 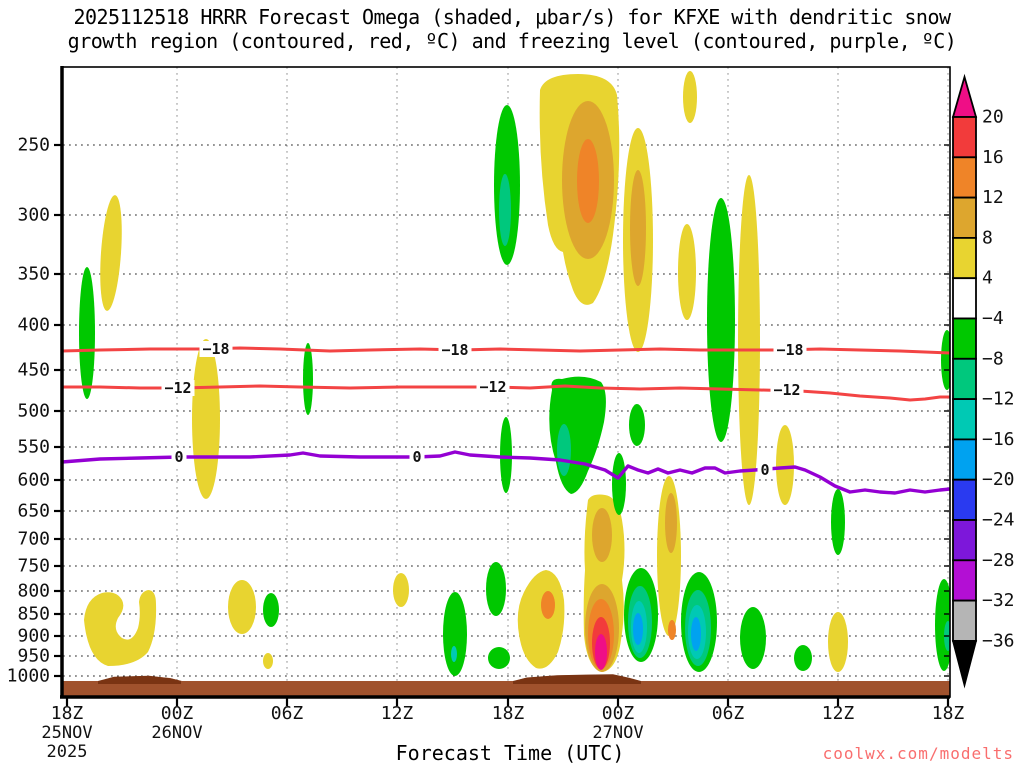 I want to click on terrain-surface, so click(x=506, y=685).